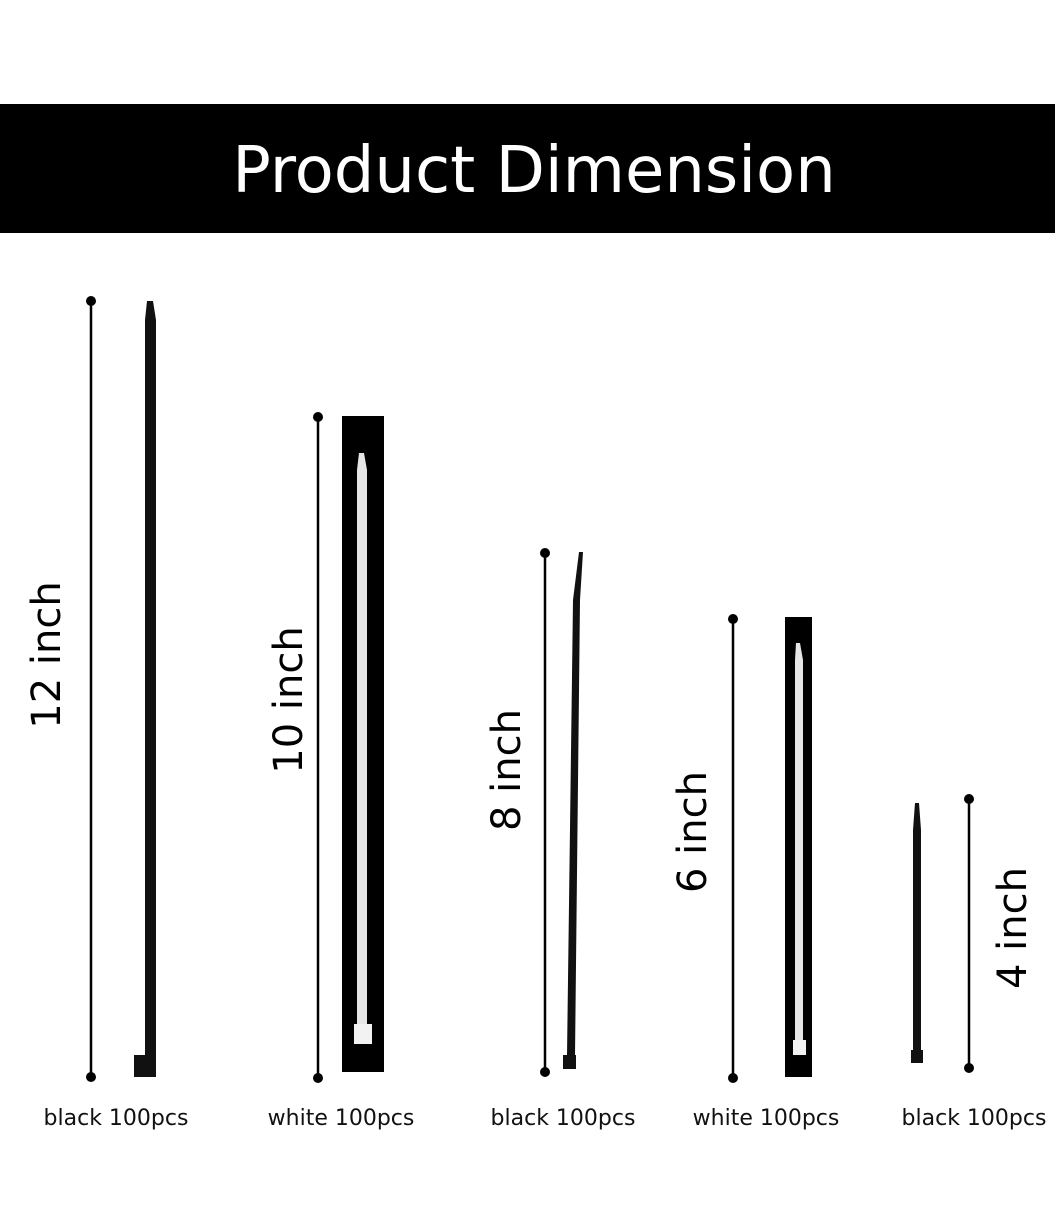 Image resolution: width=1055 pixels, height=1210 pixels. I want to click on item: 4 inch black 100pcs, so click(974, 962).